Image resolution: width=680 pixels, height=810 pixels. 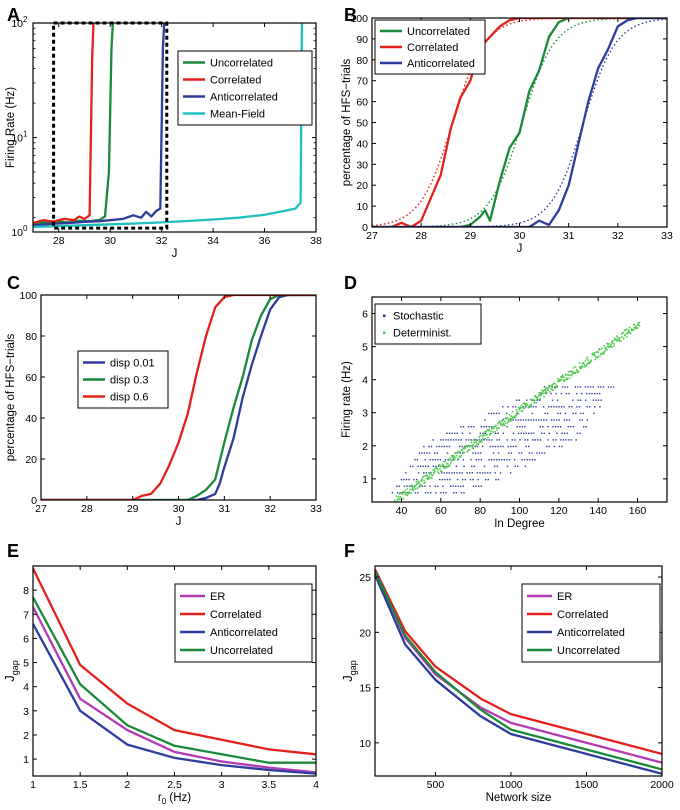 I want to click on legend-b: Uncorrelated Correlated Anticorrelated, so click(x=430, y=47).